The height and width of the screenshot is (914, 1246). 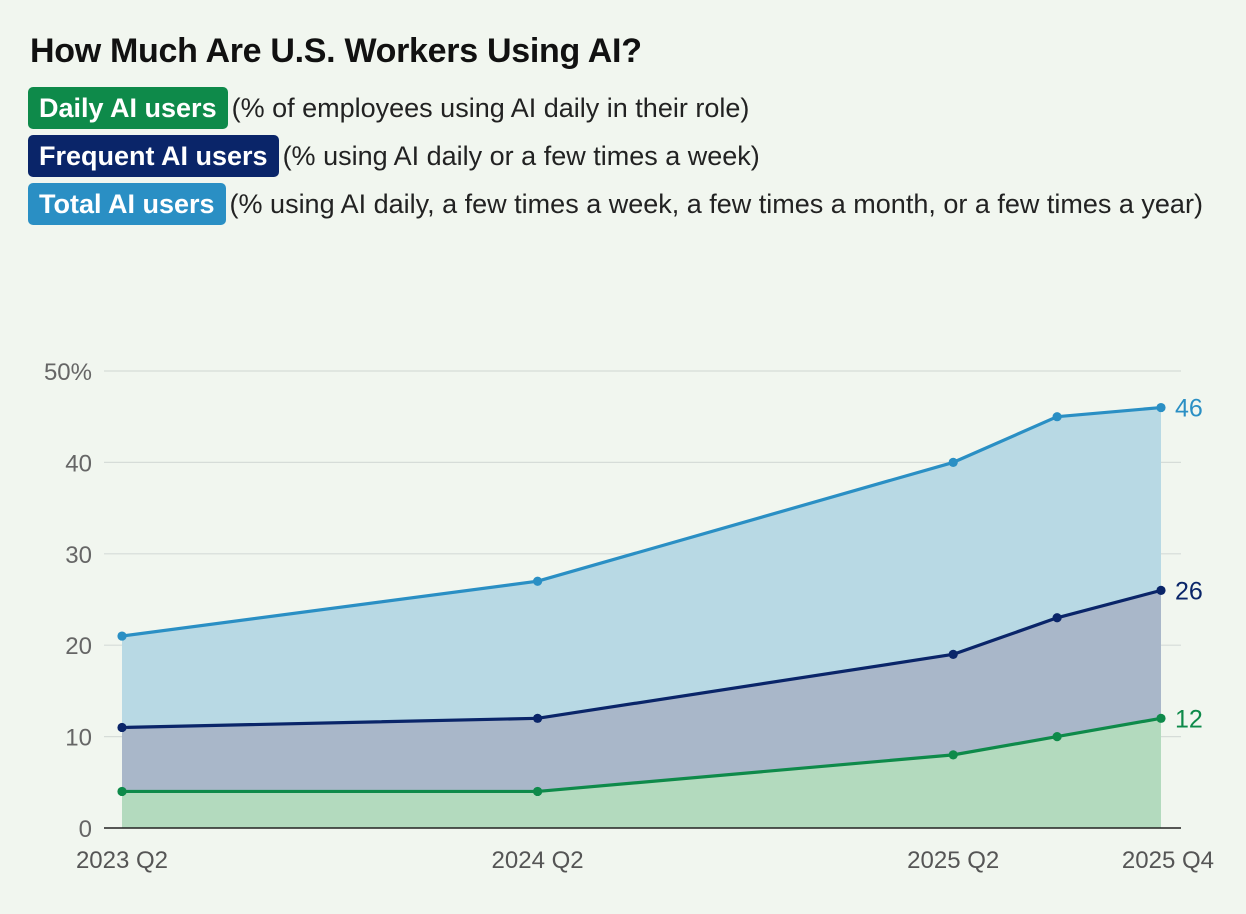 What do you see at coordinates (78, 738) in the screenshot?
I see `y-tick-label-10: 10` at bounding box center [78, 738].